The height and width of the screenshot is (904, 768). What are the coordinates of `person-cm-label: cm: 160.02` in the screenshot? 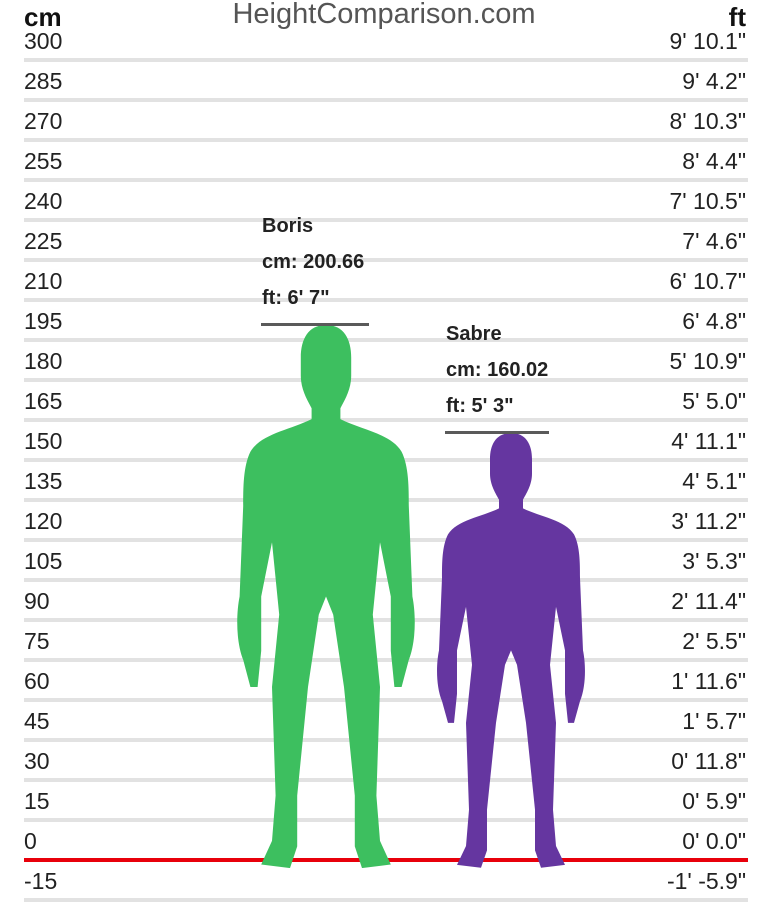 It's located at (497, 370).